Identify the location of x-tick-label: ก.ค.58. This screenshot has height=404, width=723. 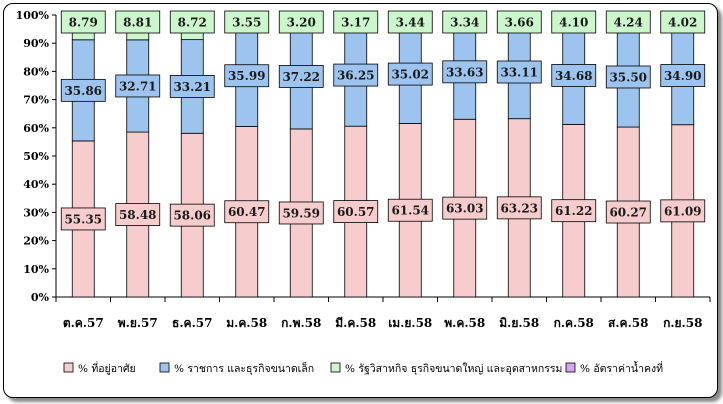
(574, 323).